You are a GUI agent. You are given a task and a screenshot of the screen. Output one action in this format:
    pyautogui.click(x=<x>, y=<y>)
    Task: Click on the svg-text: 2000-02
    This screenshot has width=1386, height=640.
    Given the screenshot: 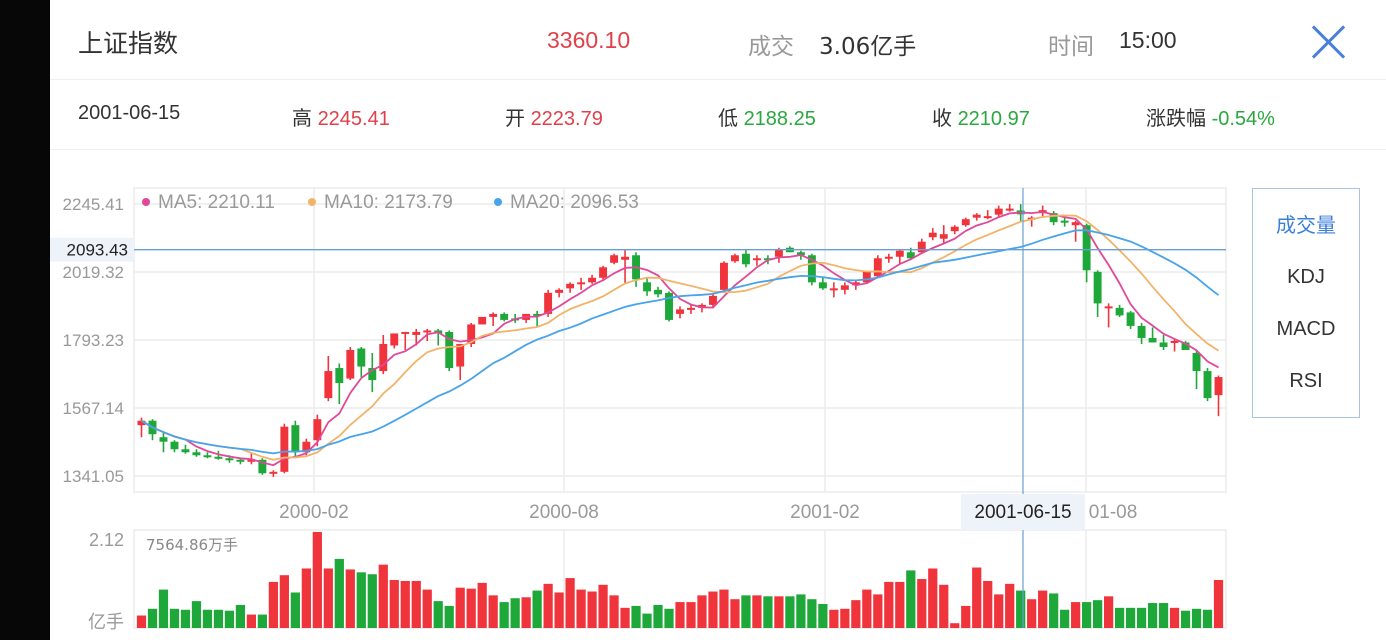 What is the action you would take?
    pyautogui.click(x=314, y=512)
    